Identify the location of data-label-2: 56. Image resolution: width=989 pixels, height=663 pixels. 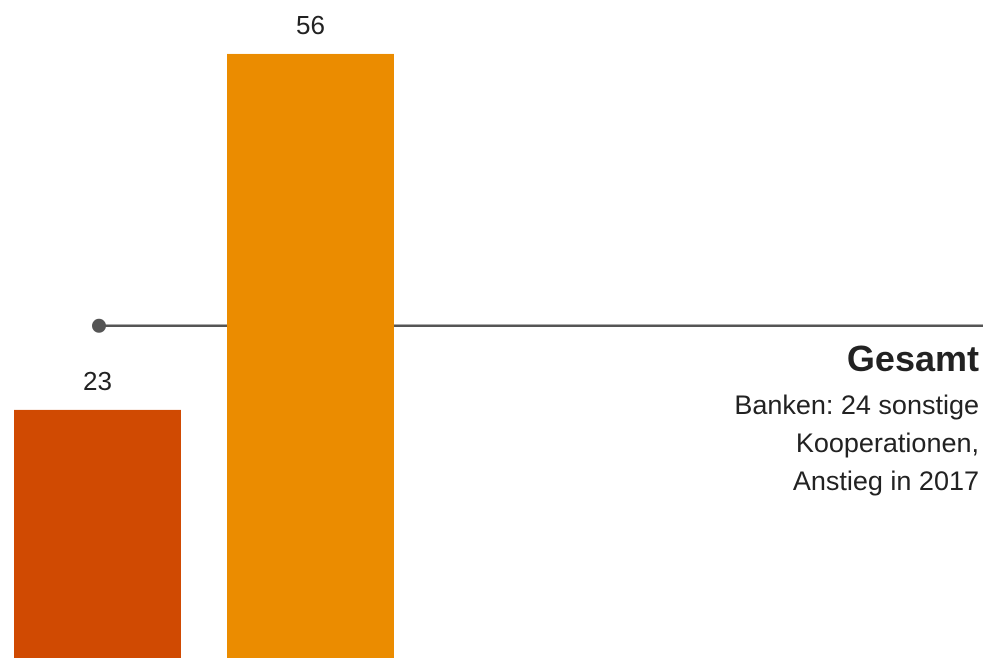
(310, 25).